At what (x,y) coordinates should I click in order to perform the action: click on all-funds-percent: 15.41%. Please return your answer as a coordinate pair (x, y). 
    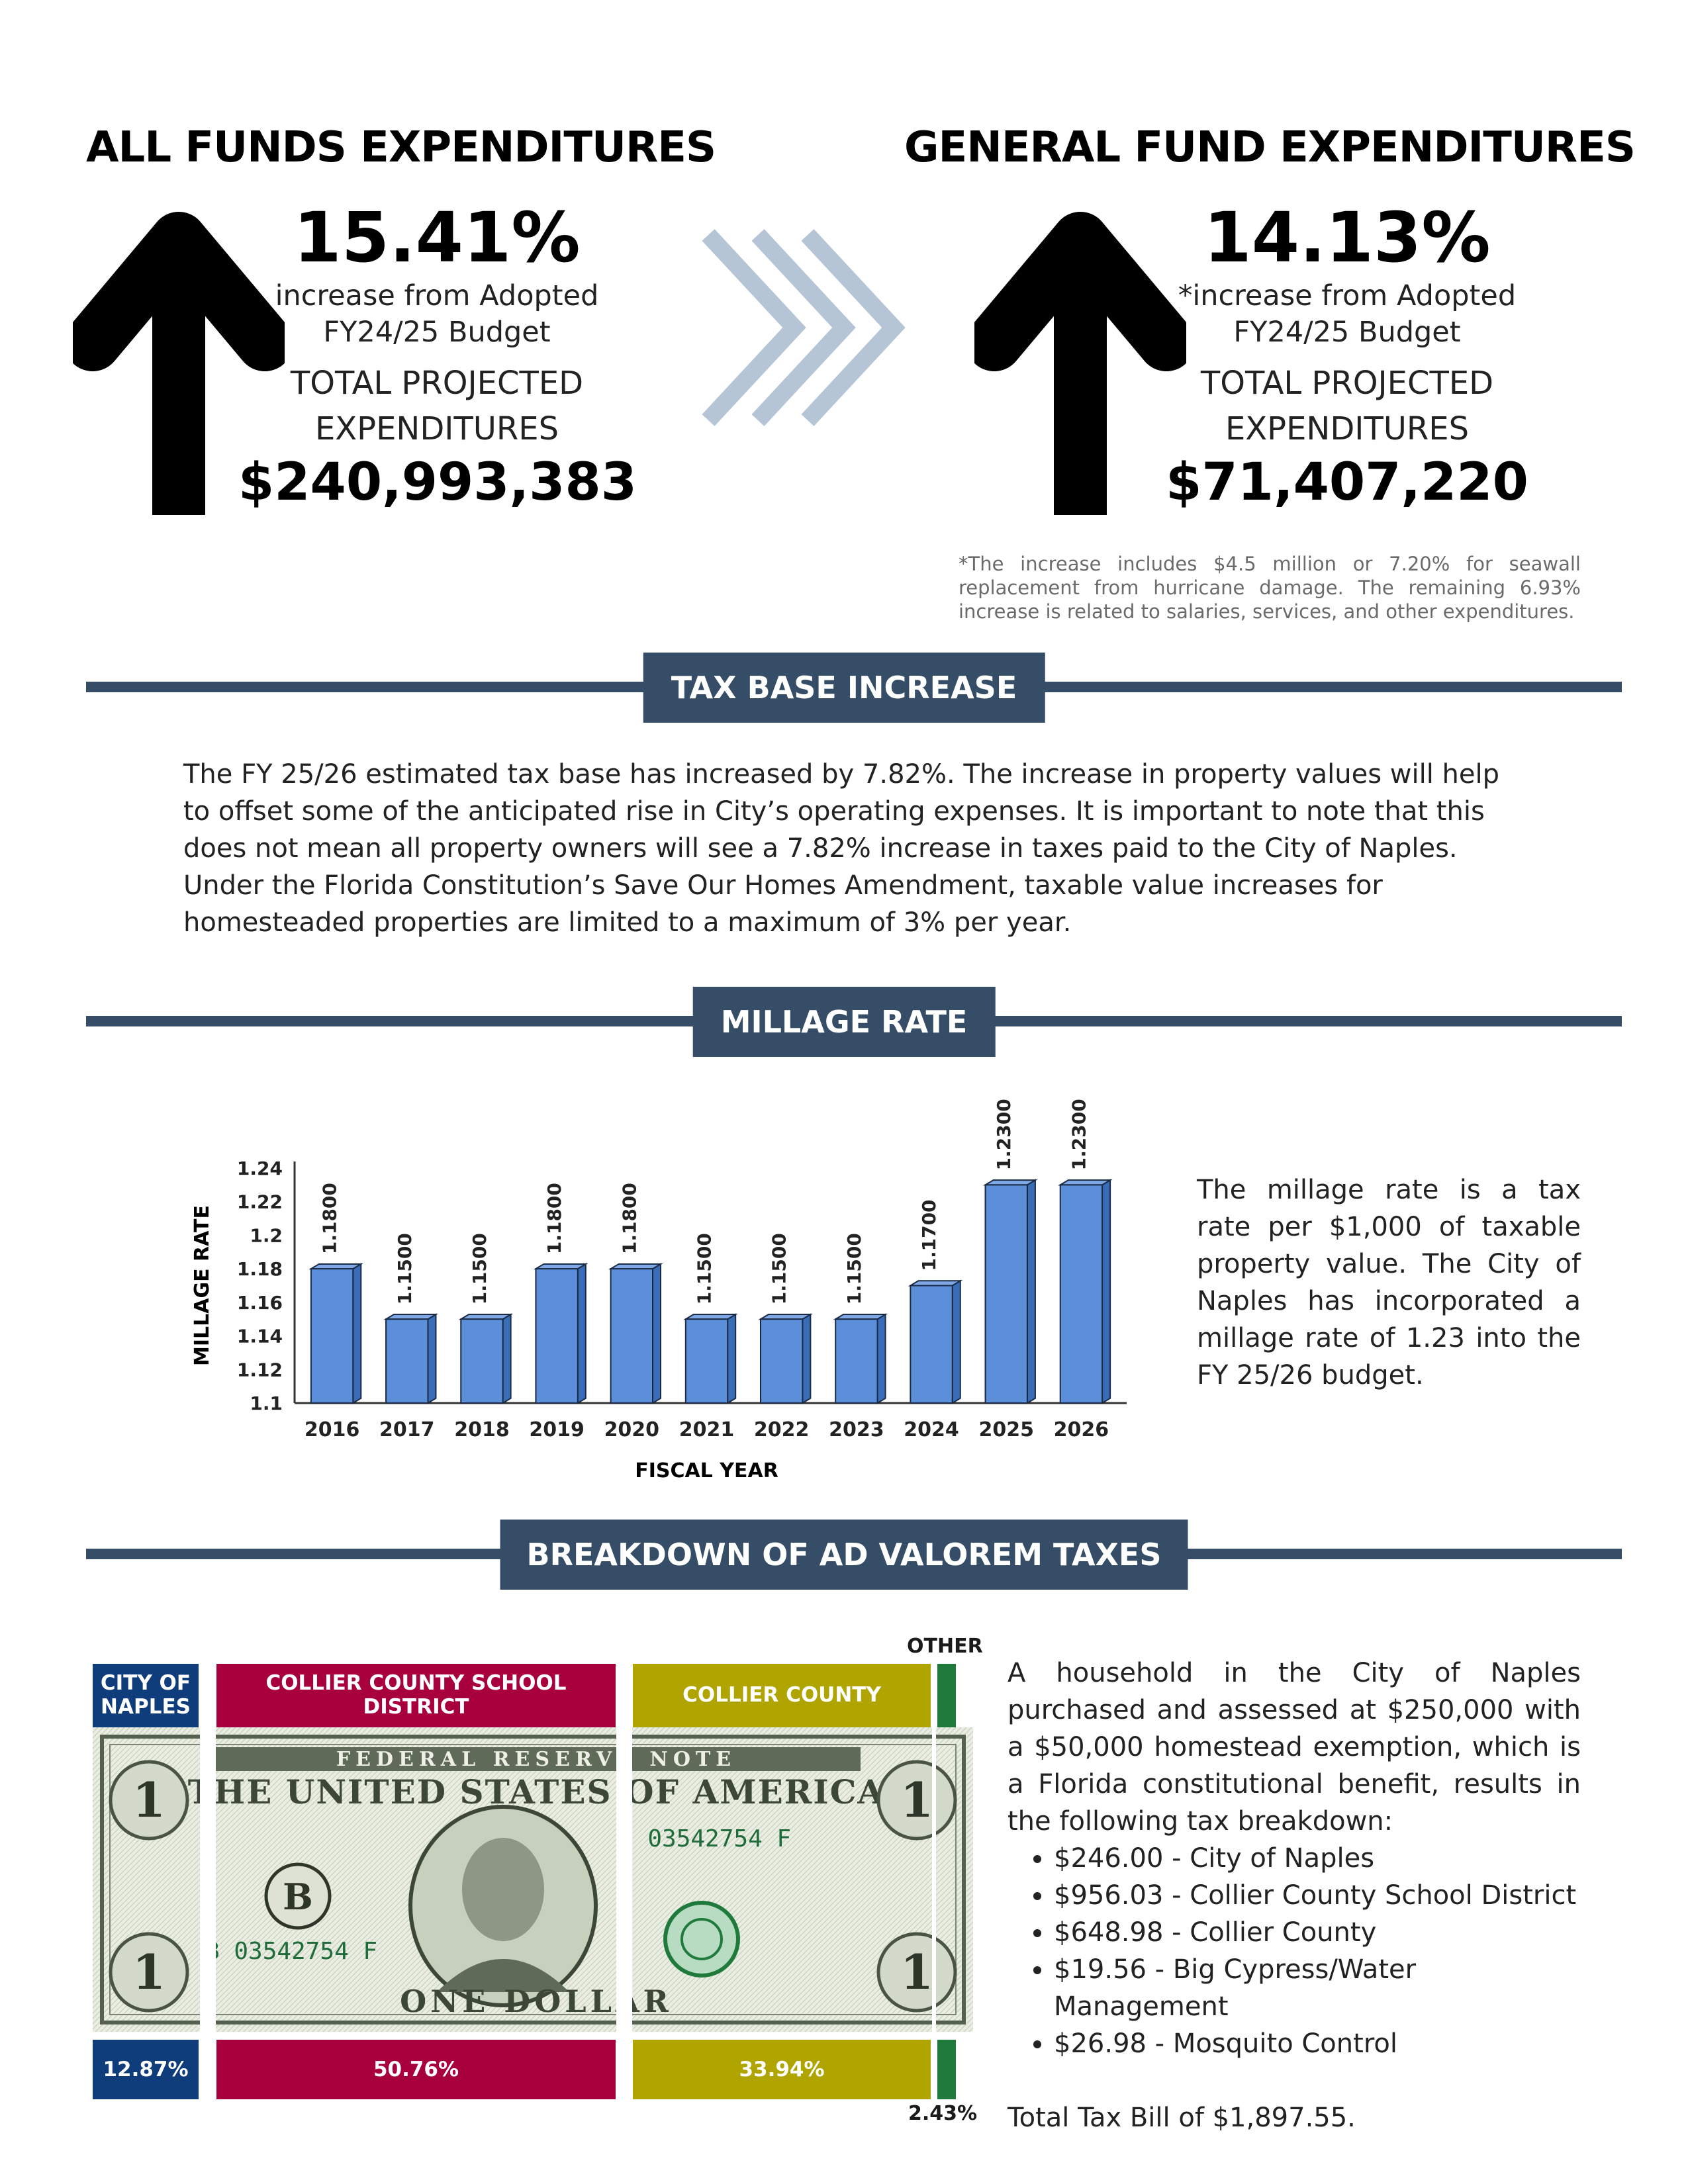
    Looking at the image, I should click on (437, 237).